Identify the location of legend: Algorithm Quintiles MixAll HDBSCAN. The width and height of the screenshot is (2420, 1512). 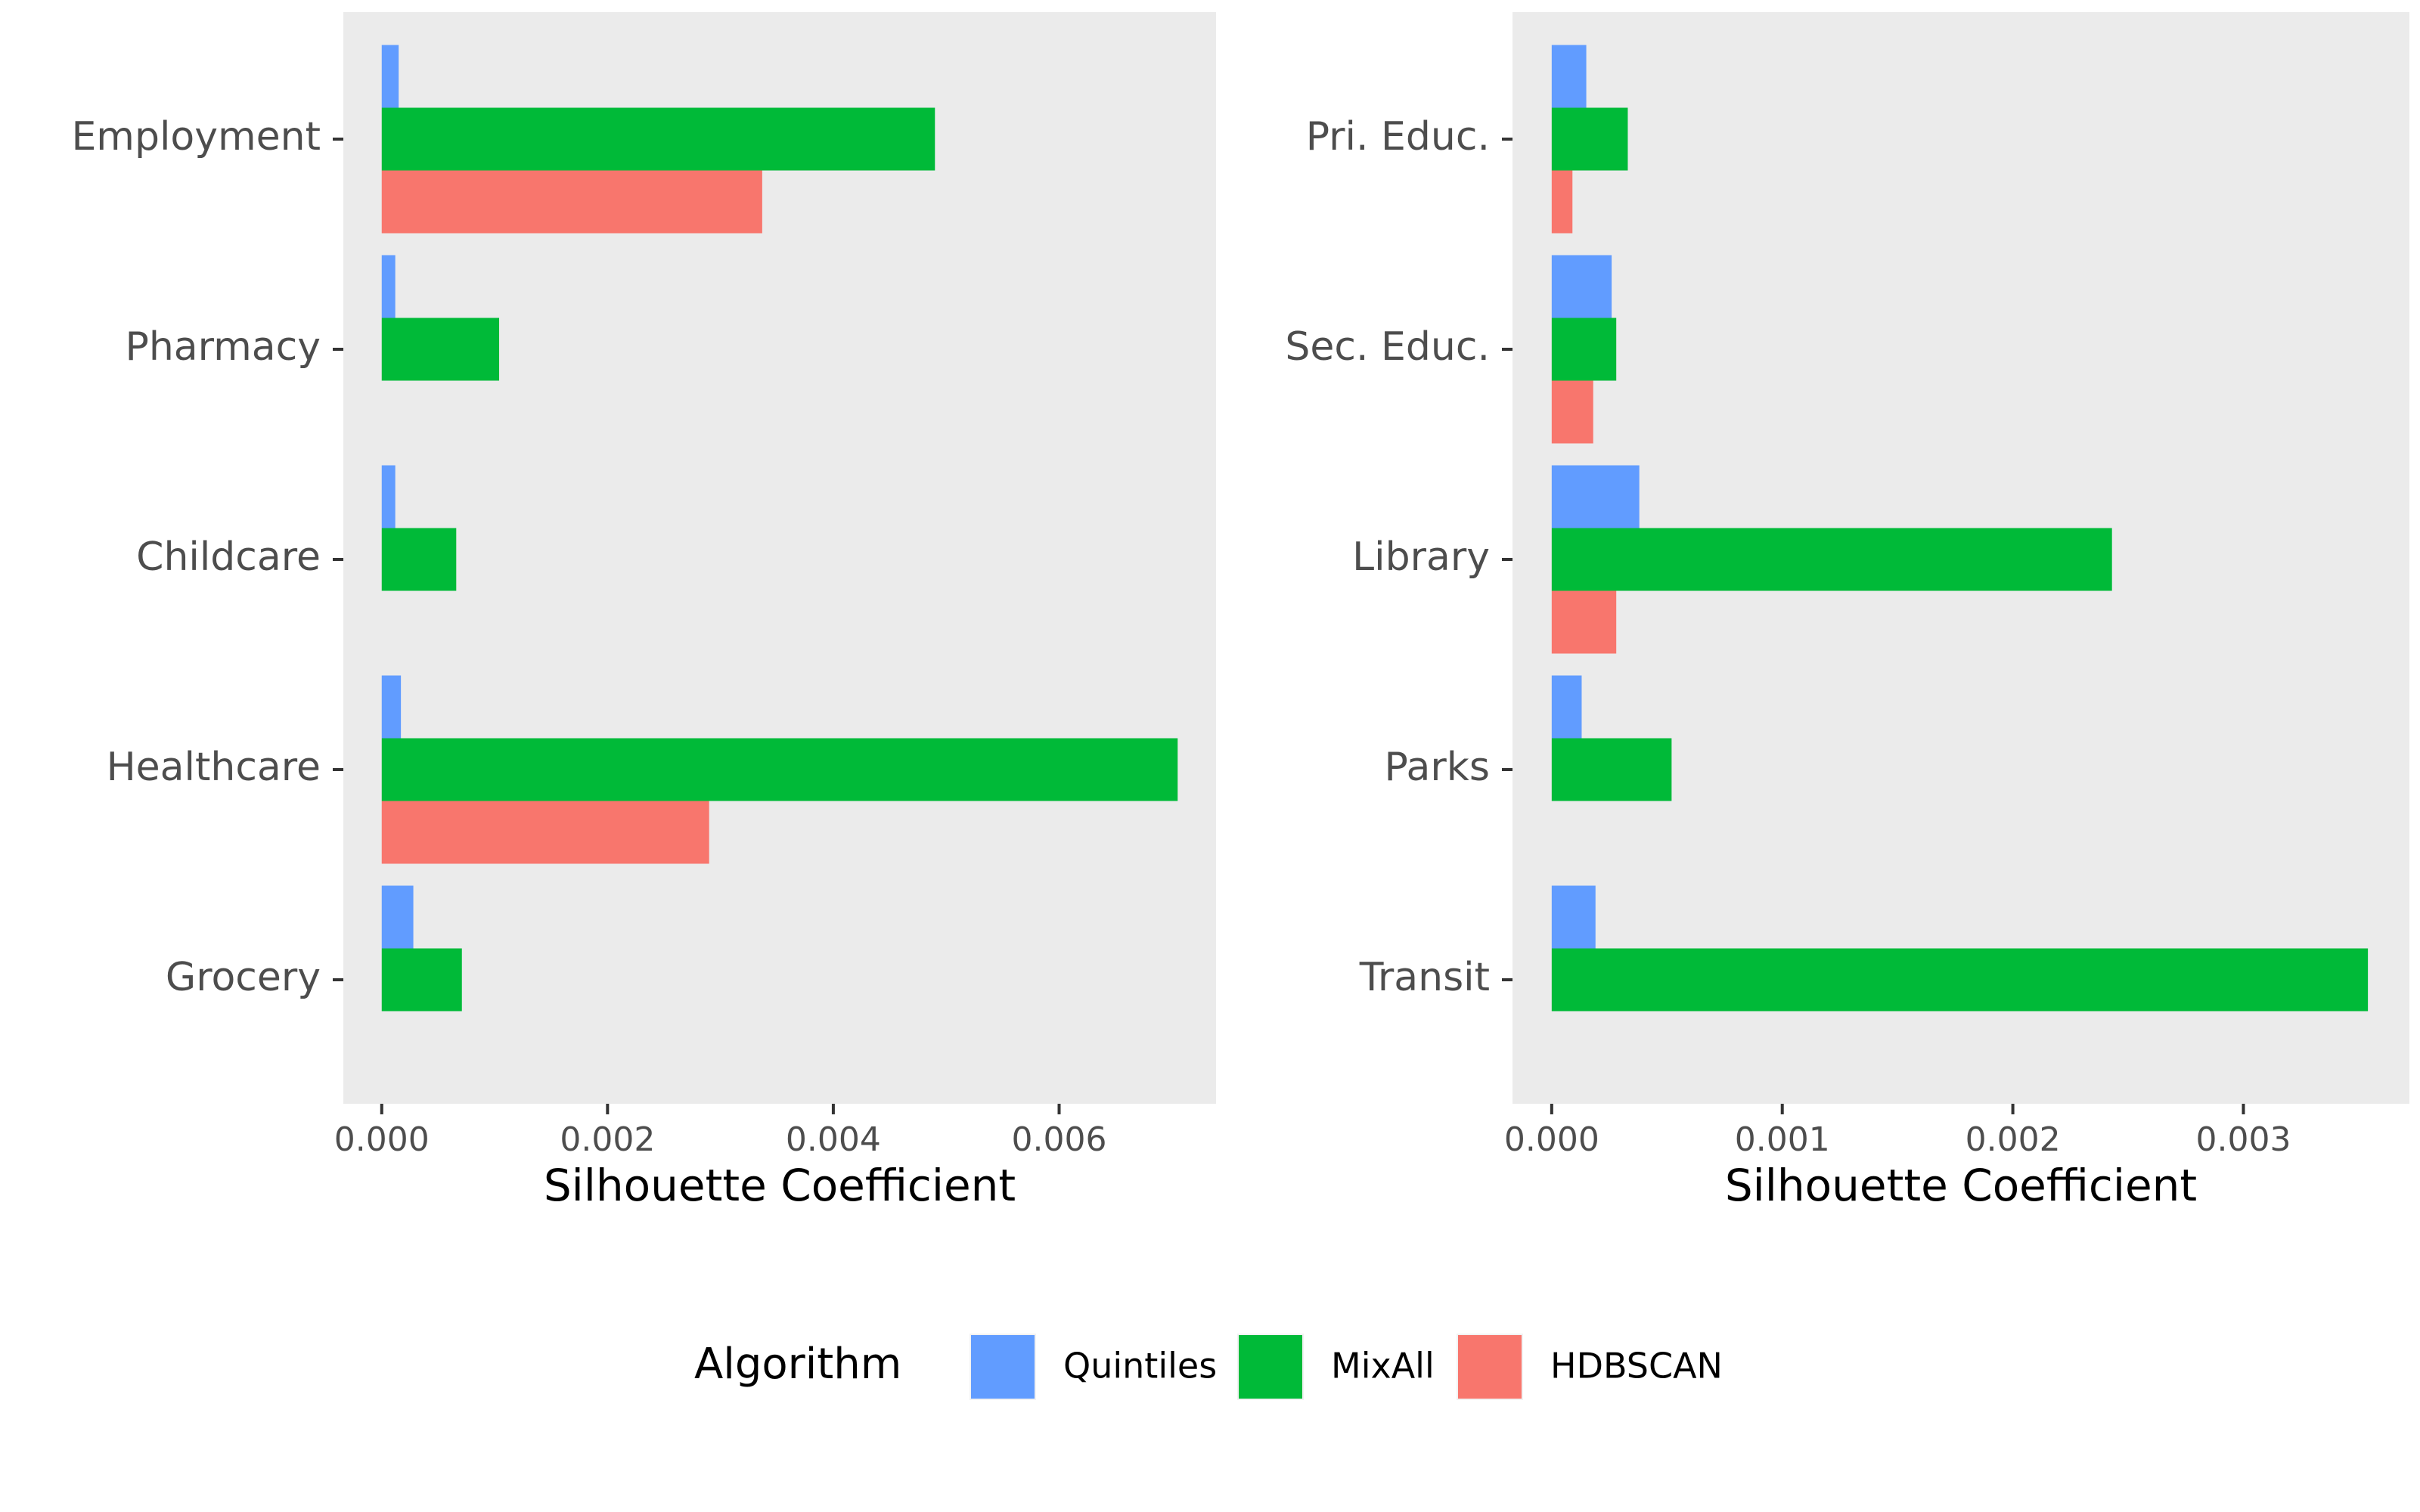
(1208, 1367).